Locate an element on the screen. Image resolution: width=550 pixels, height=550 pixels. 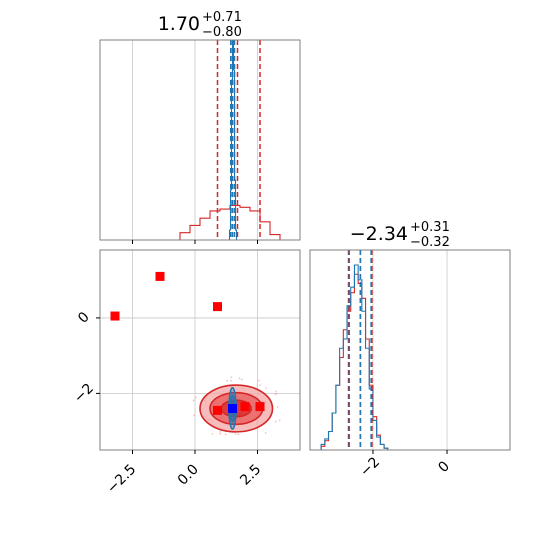
p2-histograms is located at coordinates (354, 357).